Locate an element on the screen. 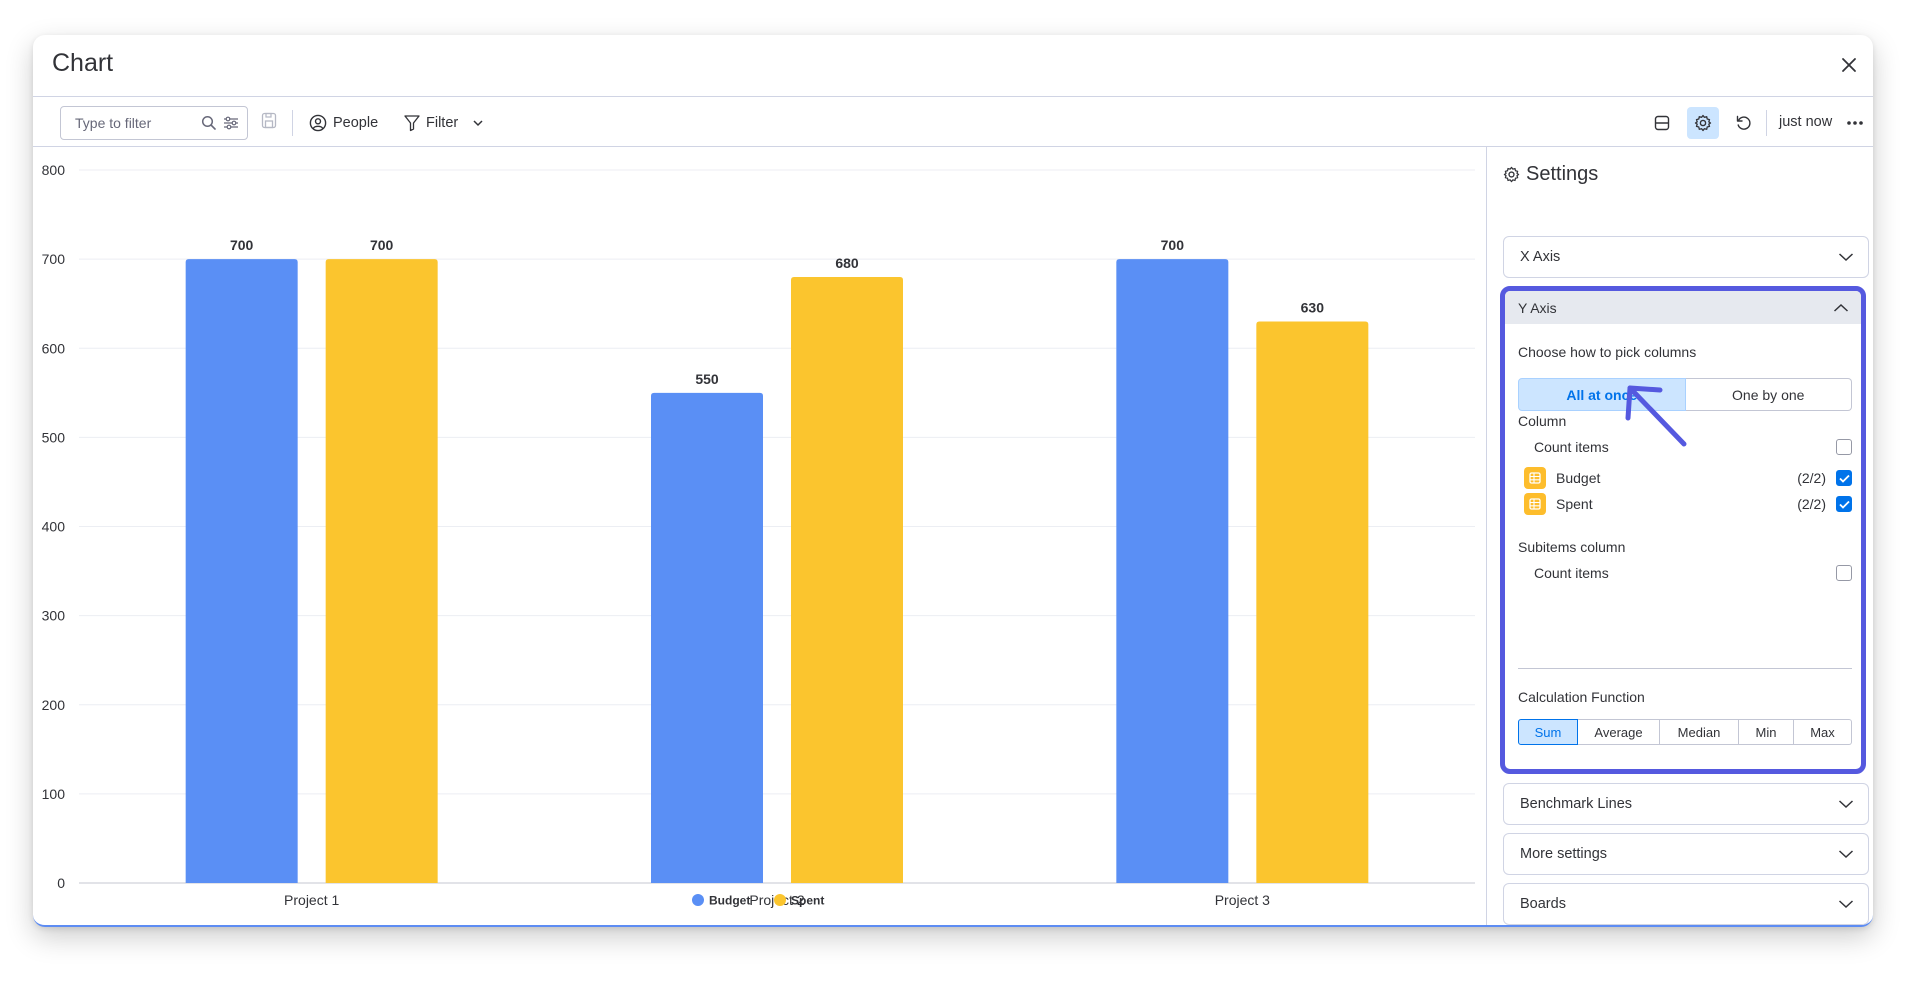 The image size is (1920, 992). toolbar-separator is located at coordinates (1766, 123).